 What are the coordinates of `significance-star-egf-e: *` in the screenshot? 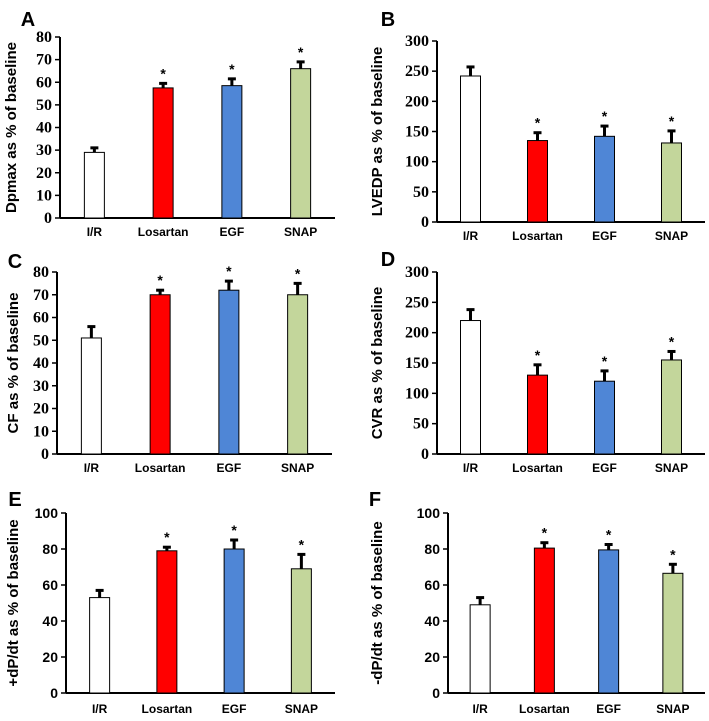 It's located at (234, 530).